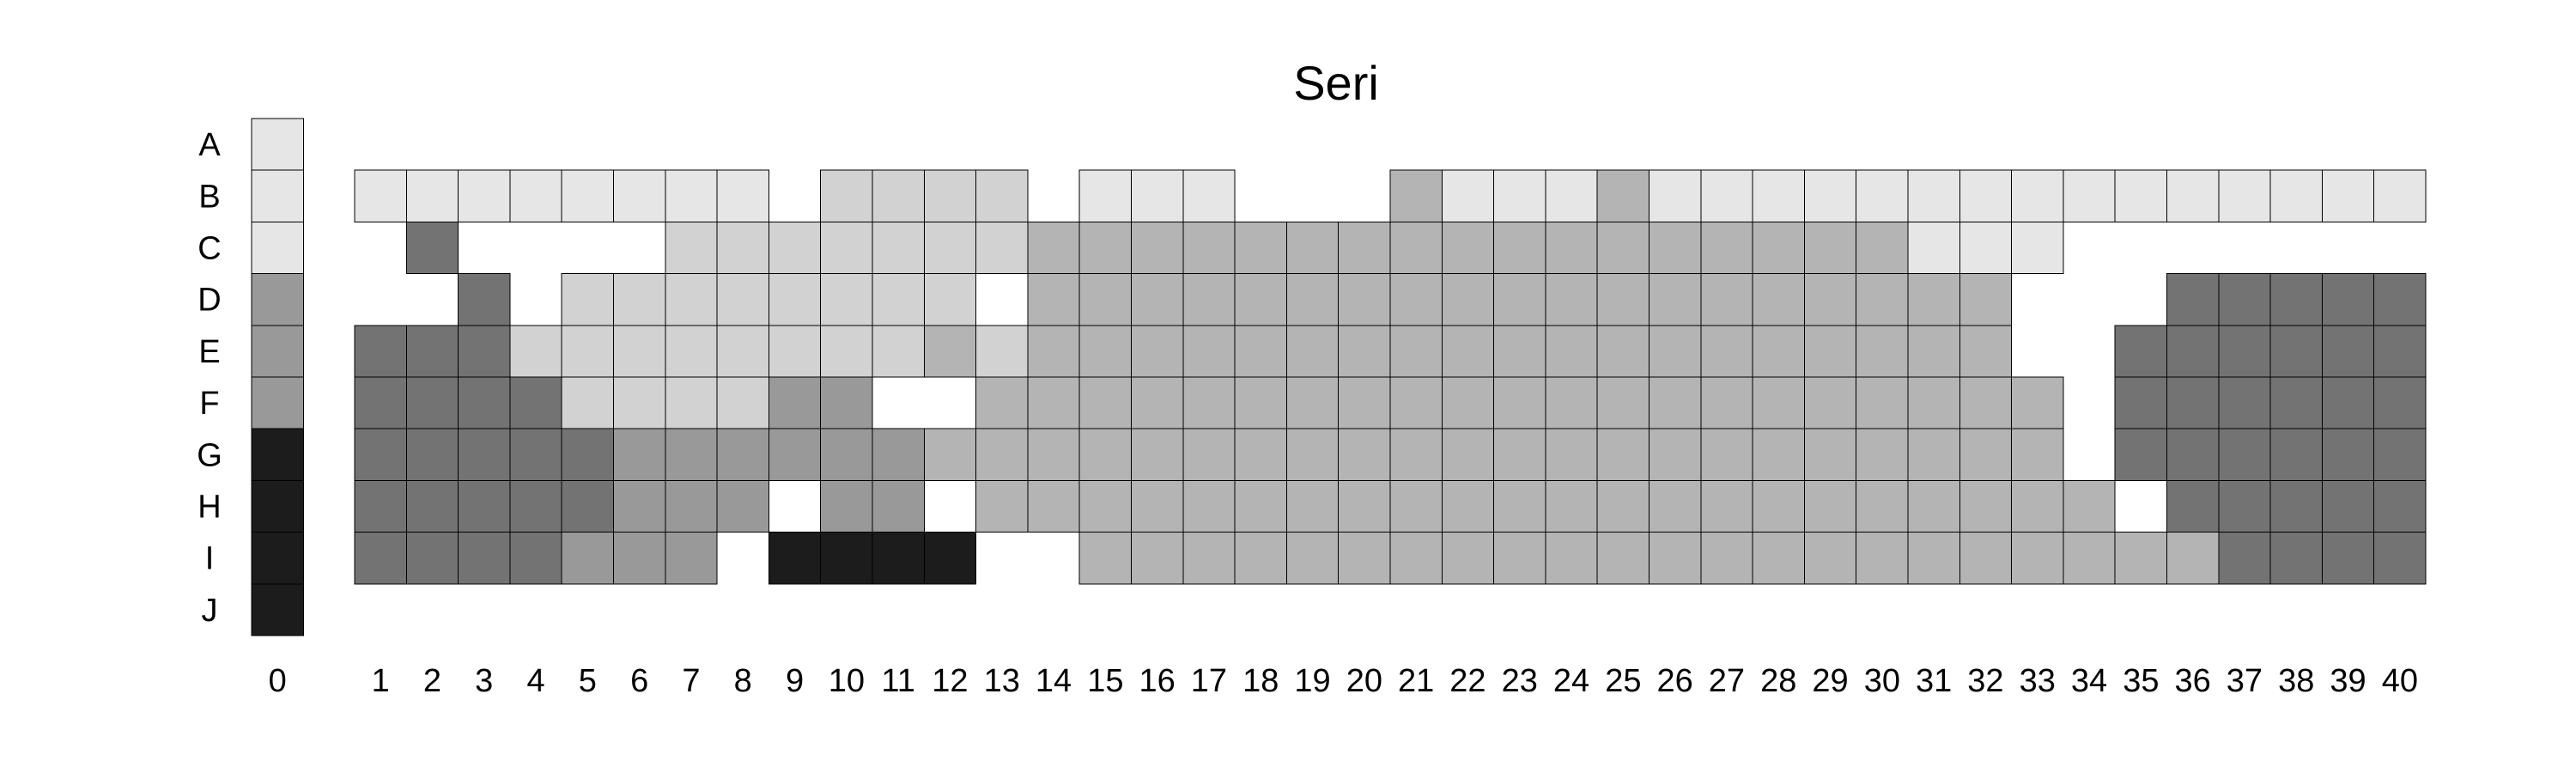 This screenshot has height=773, width=2576. What do you see at coordinates (1416, 681) in the screenshot?
I see `column-label-21: 21` at bounding box center [1416, 681].